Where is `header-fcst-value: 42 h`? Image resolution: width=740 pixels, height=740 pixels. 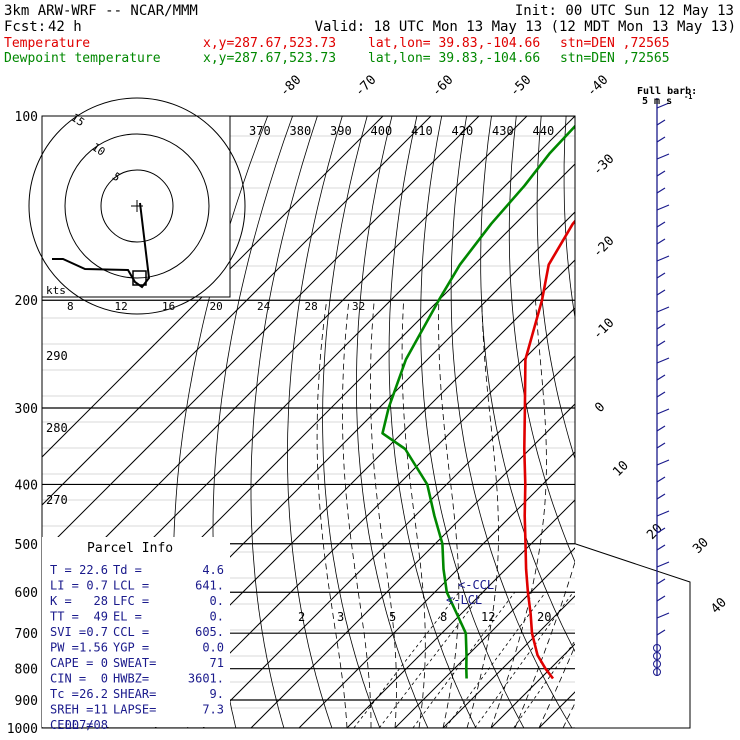
header-fcst-value: 42 h is located at coordinates (65, 27).